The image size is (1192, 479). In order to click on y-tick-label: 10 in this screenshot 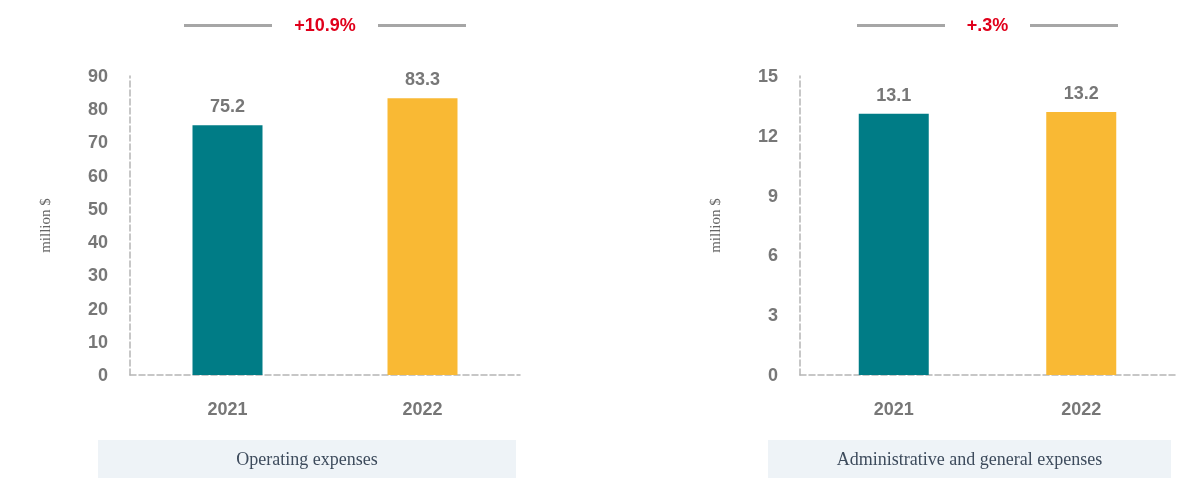, I will do `click(97, 341)`.